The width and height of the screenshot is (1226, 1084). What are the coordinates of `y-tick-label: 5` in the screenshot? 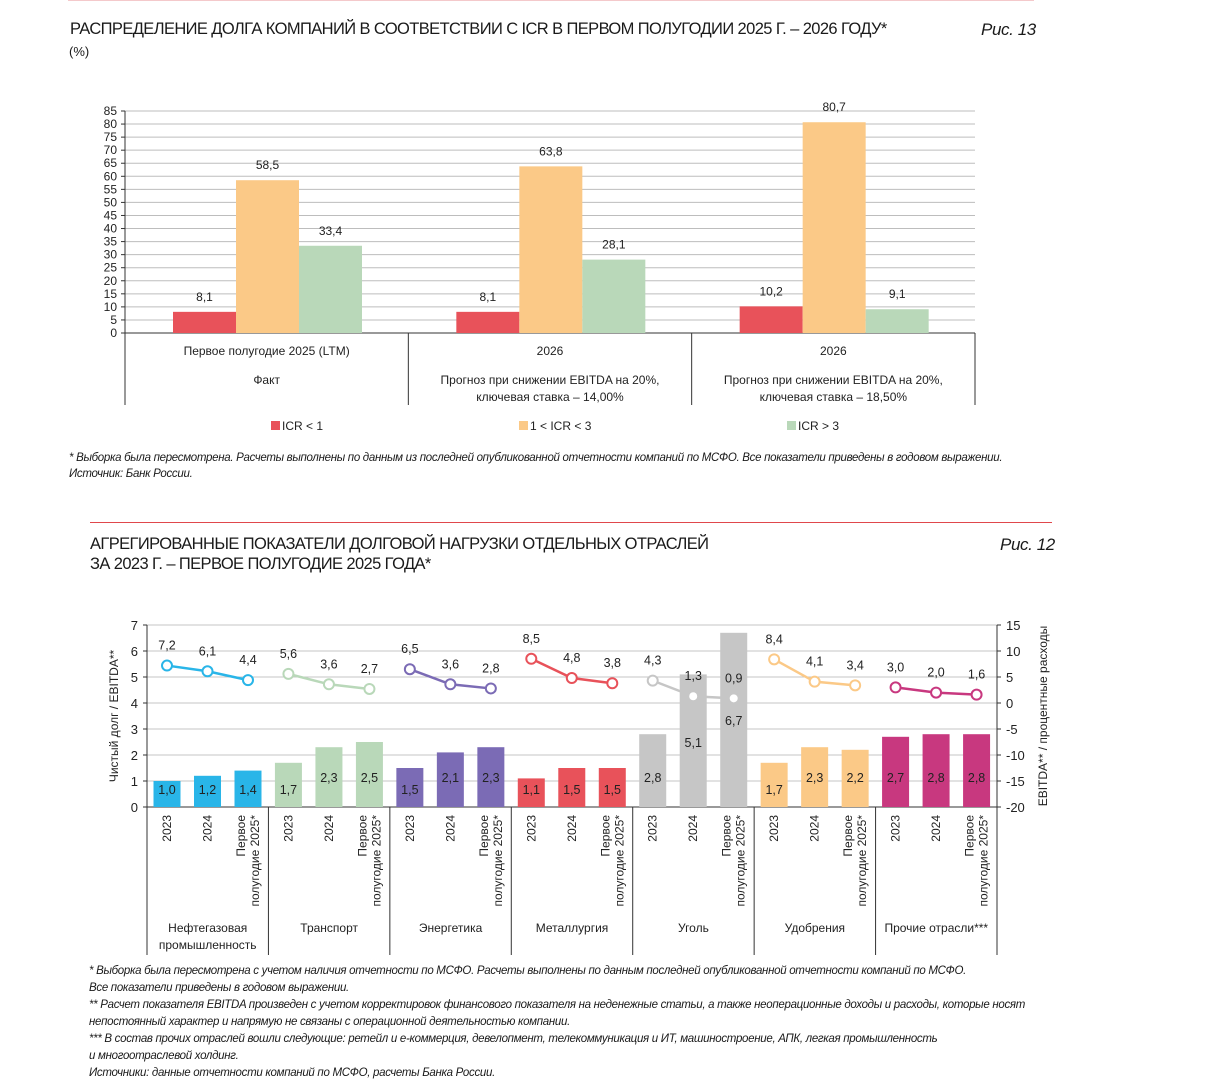 It's located at (113, 320).